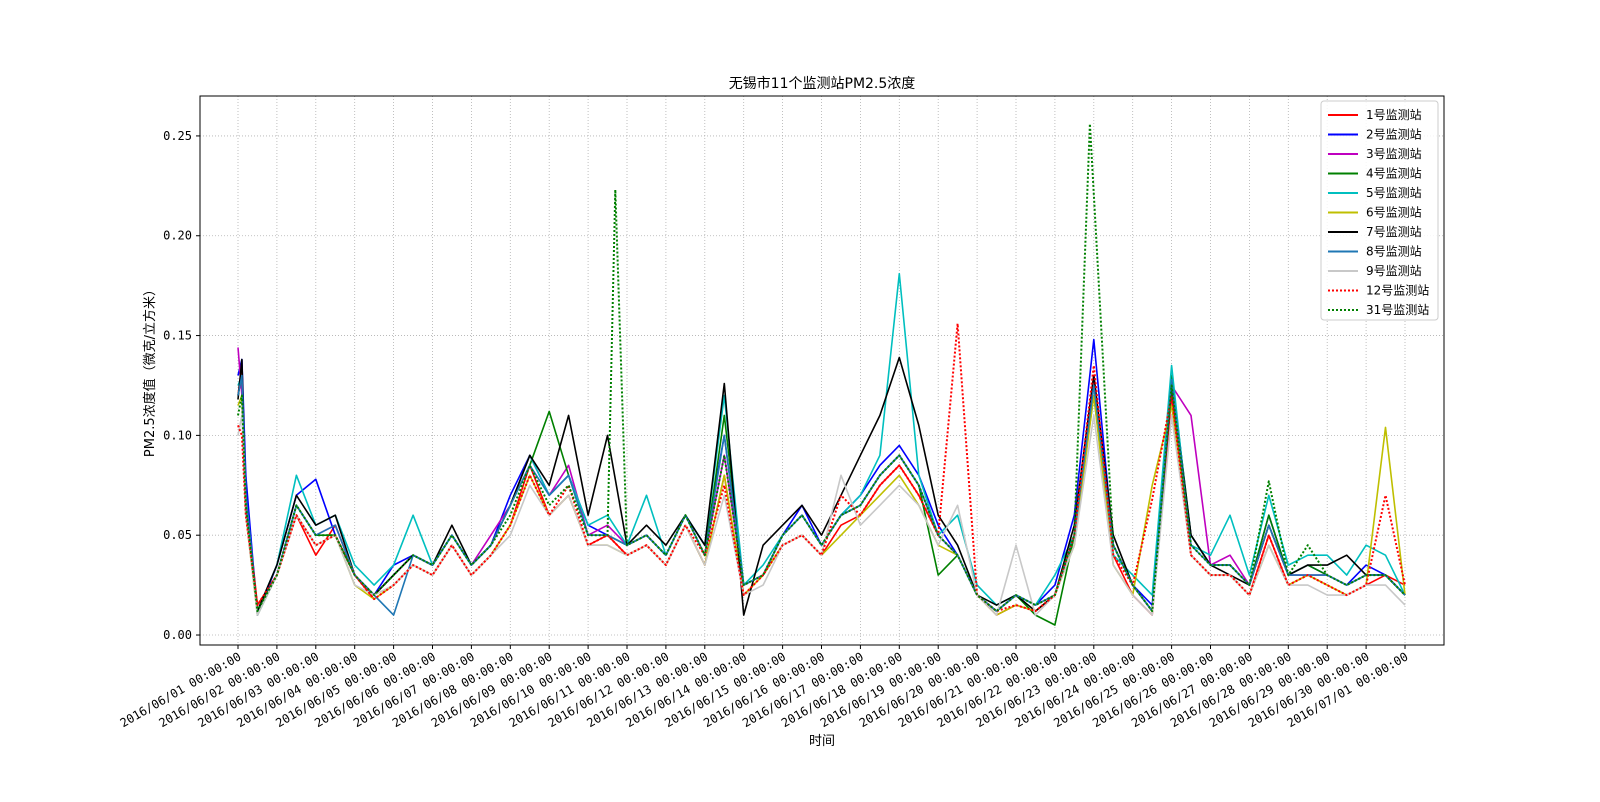  I want to click on legend-label: 2号监测站, so click(1394, 135).